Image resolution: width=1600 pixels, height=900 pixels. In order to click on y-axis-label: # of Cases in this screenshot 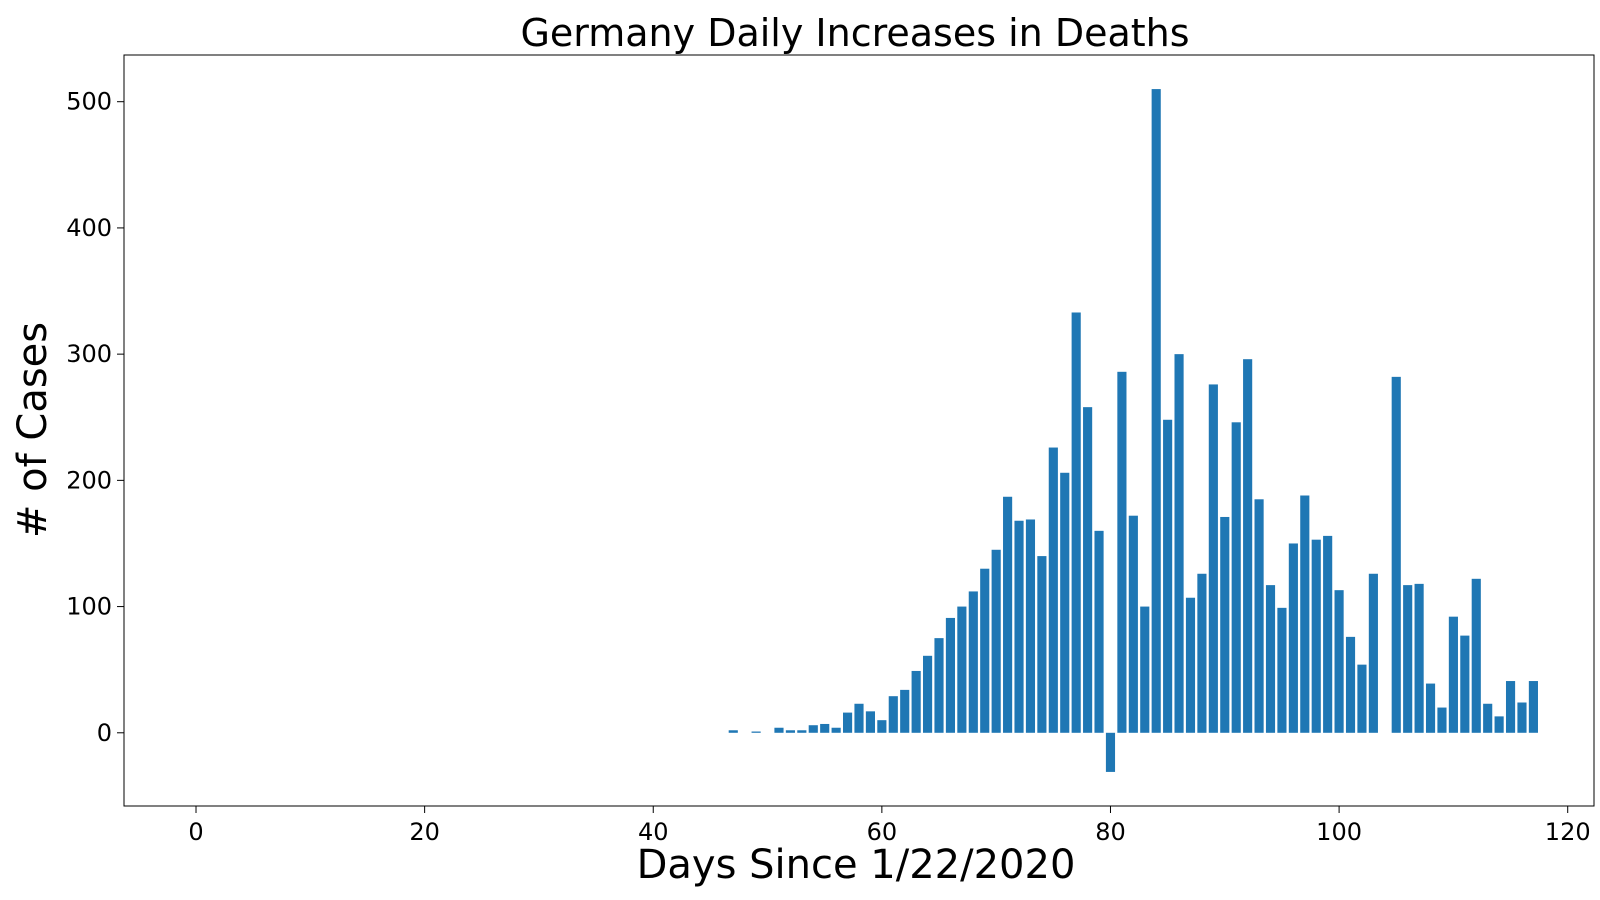, I will do `click(33, 430)`.